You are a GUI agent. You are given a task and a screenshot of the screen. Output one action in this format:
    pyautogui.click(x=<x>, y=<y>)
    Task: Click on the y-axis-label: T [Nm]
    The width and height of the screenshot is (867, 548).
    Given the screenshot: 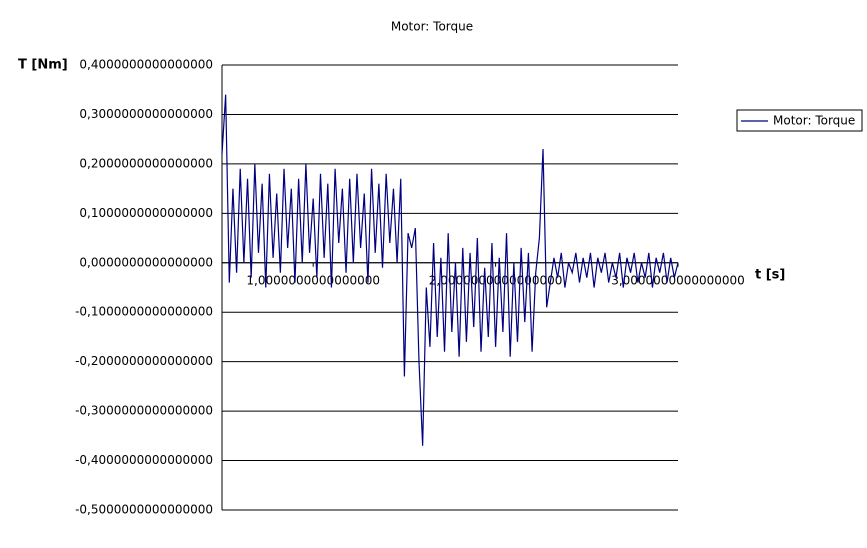 What is the action you would take?
    pyautogui.click(x=43, y=65)
    